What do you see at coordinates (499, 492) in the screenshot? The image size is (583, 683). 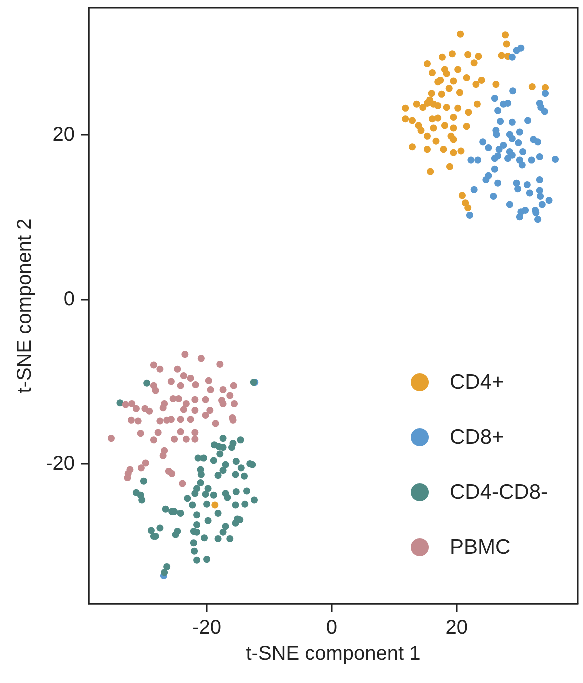 I see `legend-label: CD4-CD8-` at bounding box center [499, 492].